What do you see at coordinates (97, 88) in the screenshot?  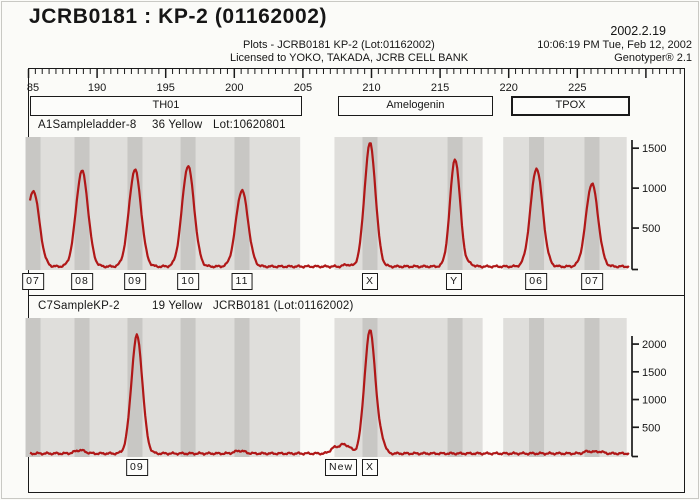 I see `ruler-tick-label: 190` at bounding box center [97, 88].